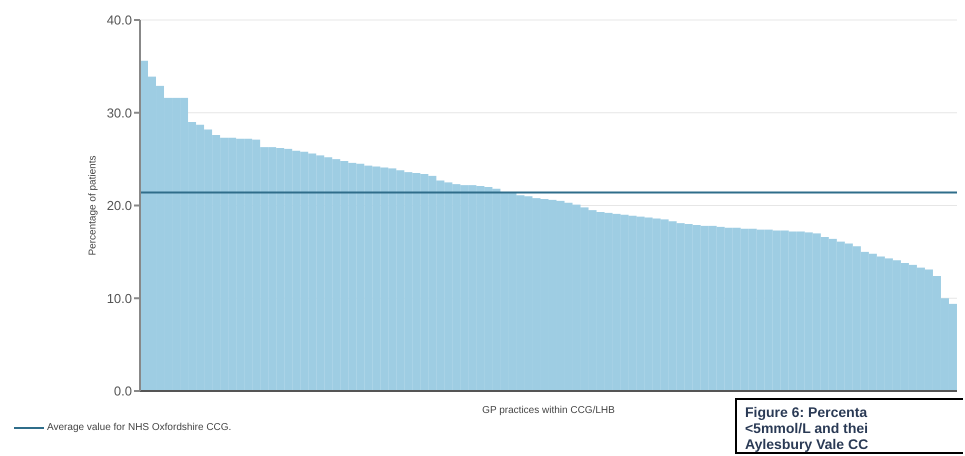  What do you see at coordinates (119, 206) in the screenshot?
I see `y-tick-label: 20.0` at bounding box center [119, 206].